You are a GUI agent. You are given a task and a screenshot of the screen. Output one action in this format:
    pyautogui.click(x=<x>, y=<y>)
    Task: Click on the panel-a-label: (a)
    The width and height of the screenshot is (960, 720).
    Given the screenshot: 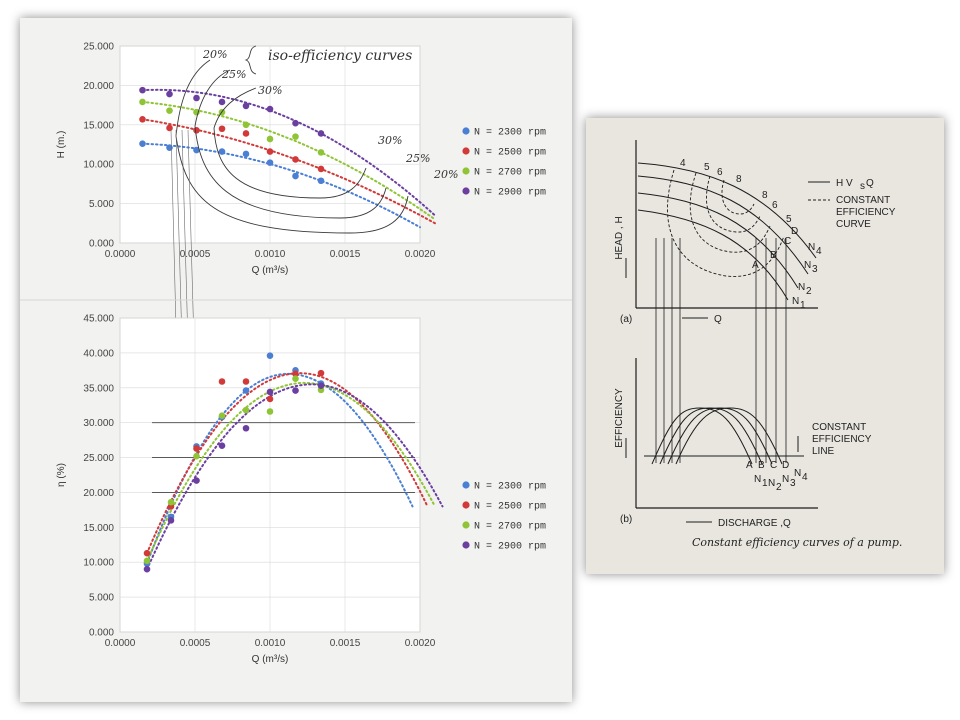 What is the action you would take?
    pyautogui.click(x=626, y=319)
    